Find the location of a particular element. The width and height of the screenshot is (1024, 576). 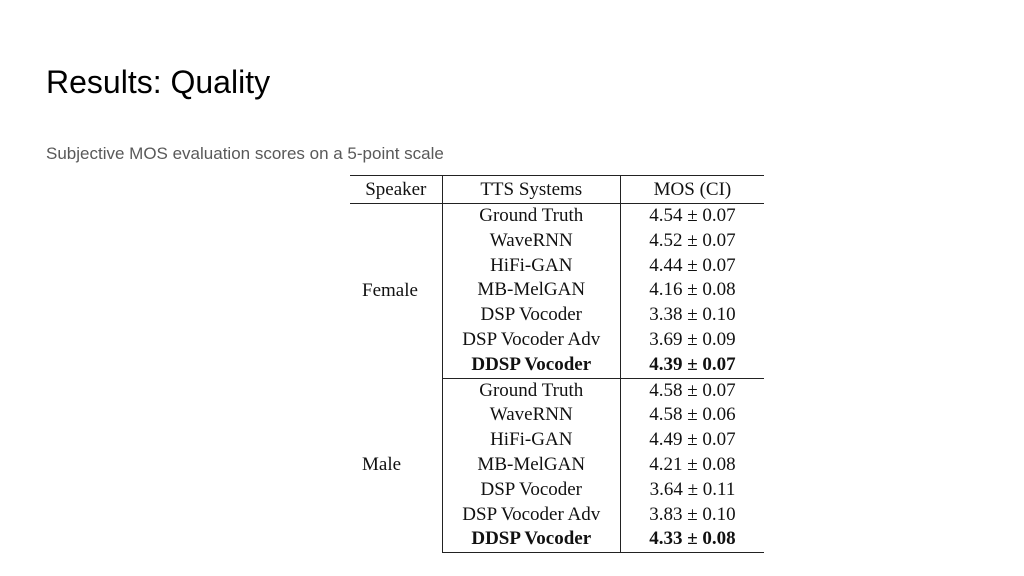

table-row: HiFi-GAN 4.44 ± 0.07 is located at coordinates (557, 266).